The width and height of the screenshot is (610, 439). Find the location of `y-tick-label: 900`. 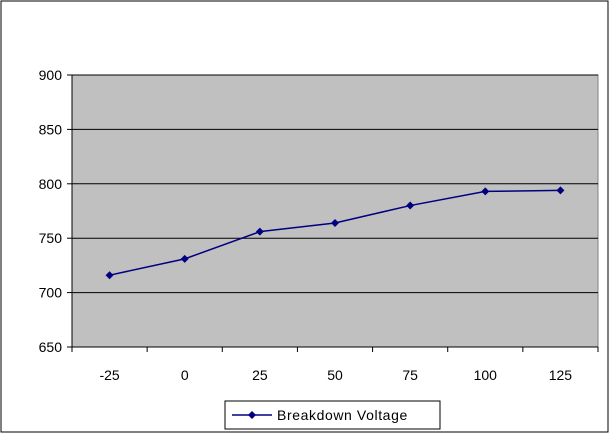

y-tick-label: 900 is located at coordinates (51, 75).